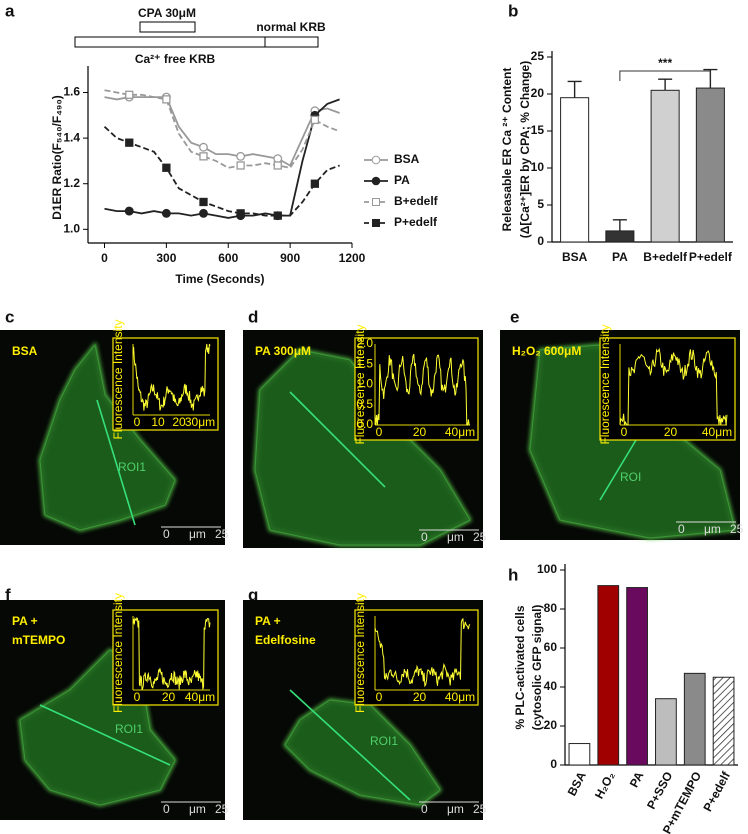 The width and height of the screenshot is (748, 834). Describe the element at coordinates (166, 258) in the screenshot. I see `x-tick-label: 300` at that location.